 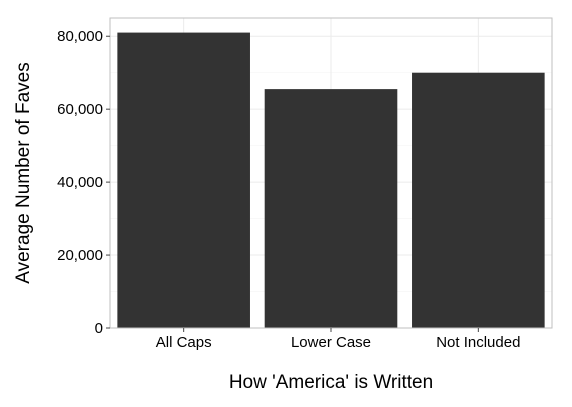 I want to click on y-tick-label: 40,000, so click(x=80, y=182).